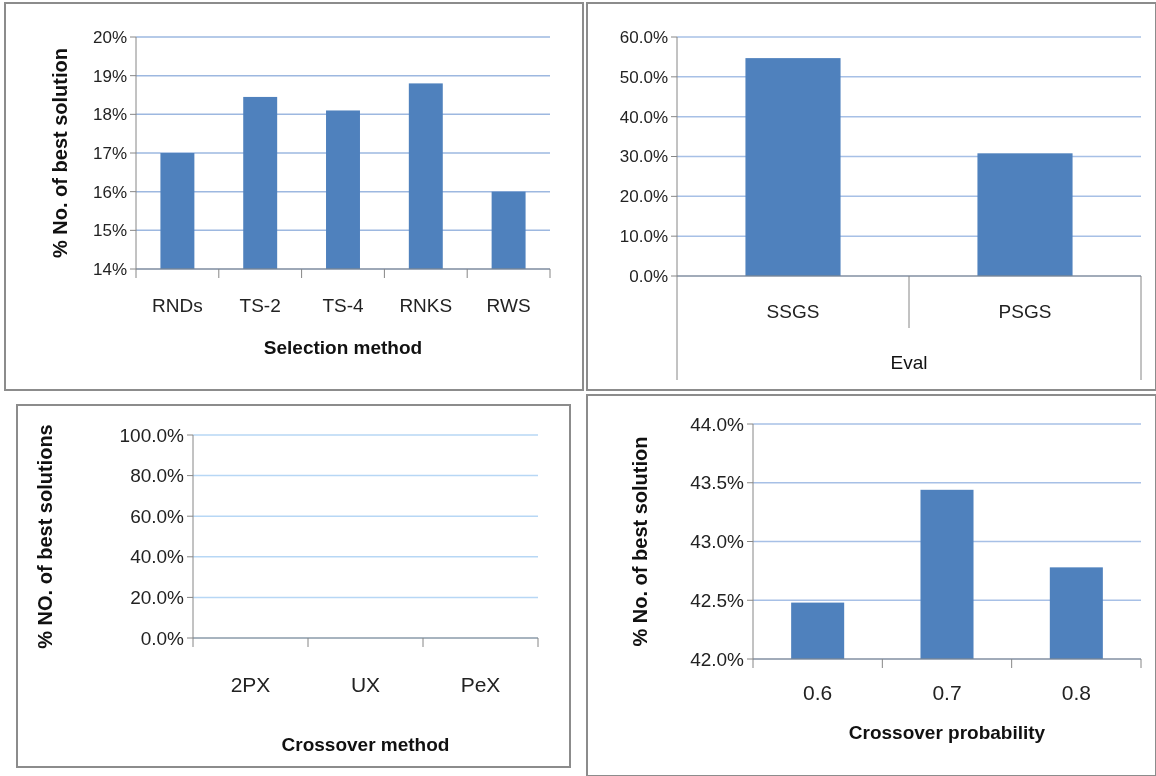  I want to click on x-tick-label: UX, so click(365, 684).